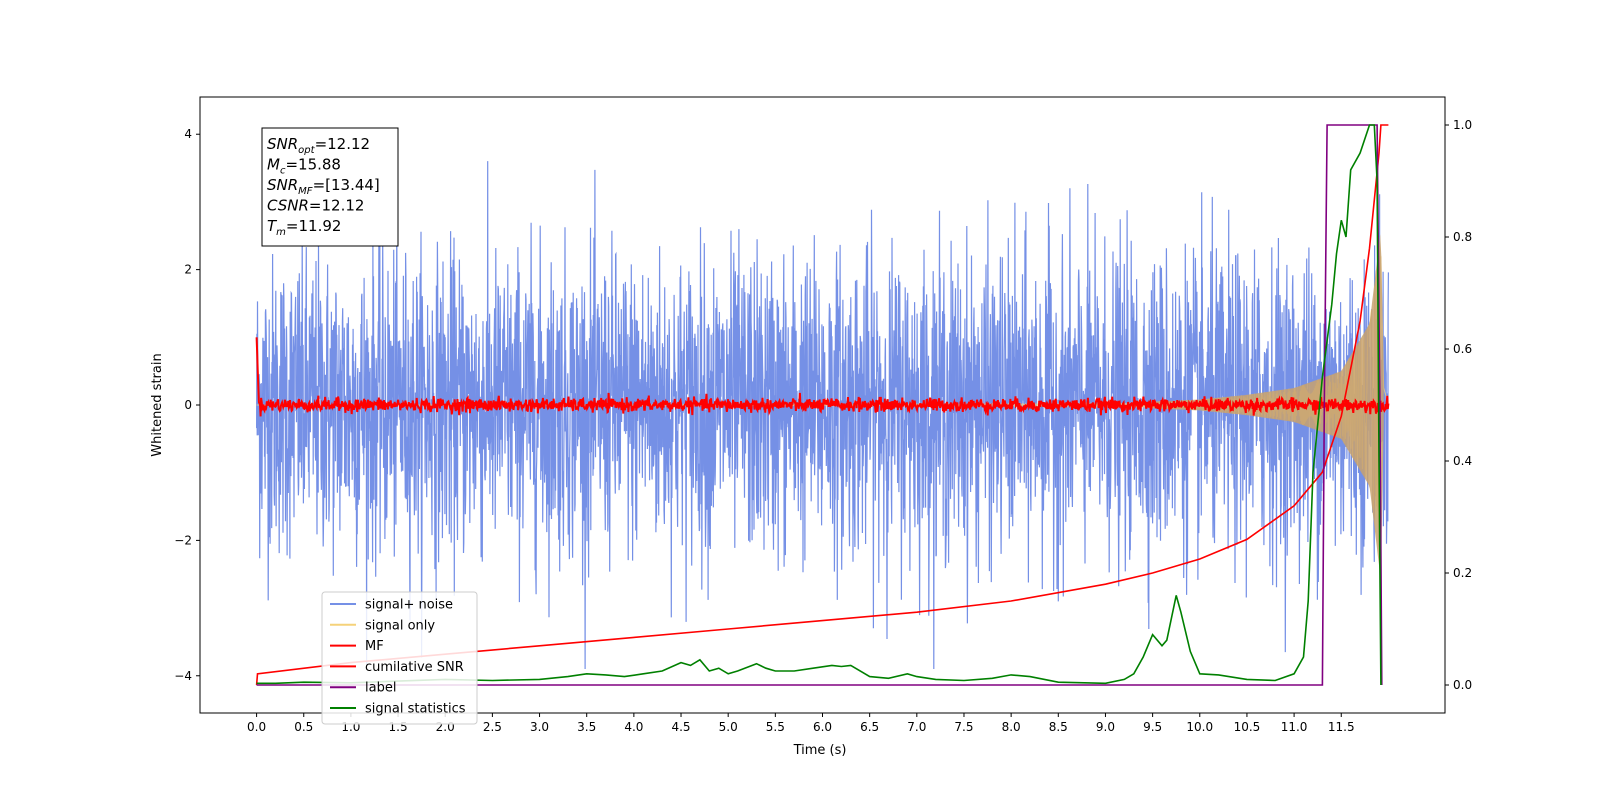  Describe the element at coordinates (303, 727) in the screenshot. I see `x-tick-label: 0.5` at that location.